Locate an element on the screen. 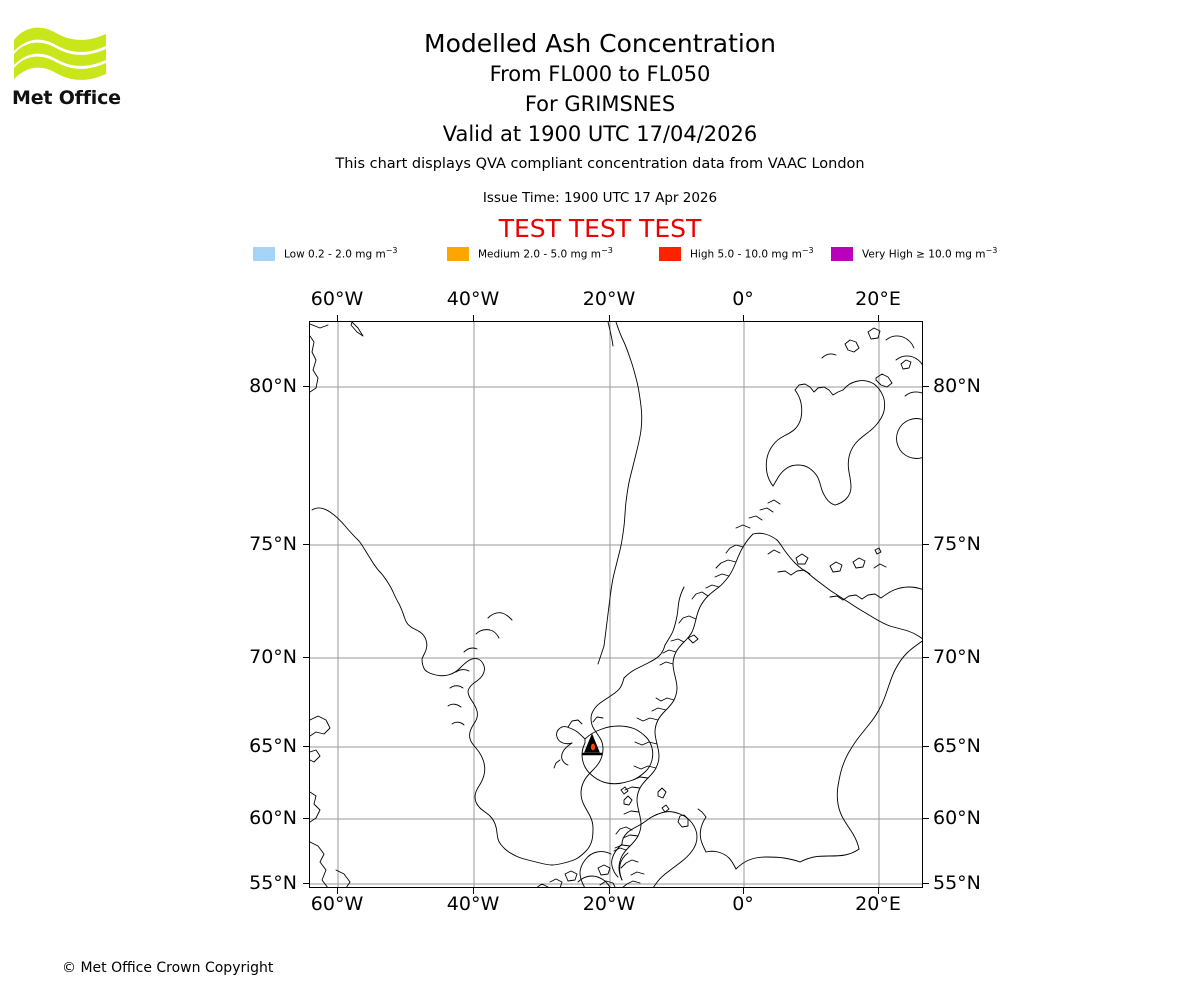 The image size is (1200, 1000). volcano-marker-grimsnes is located at coordinates (592, 744).